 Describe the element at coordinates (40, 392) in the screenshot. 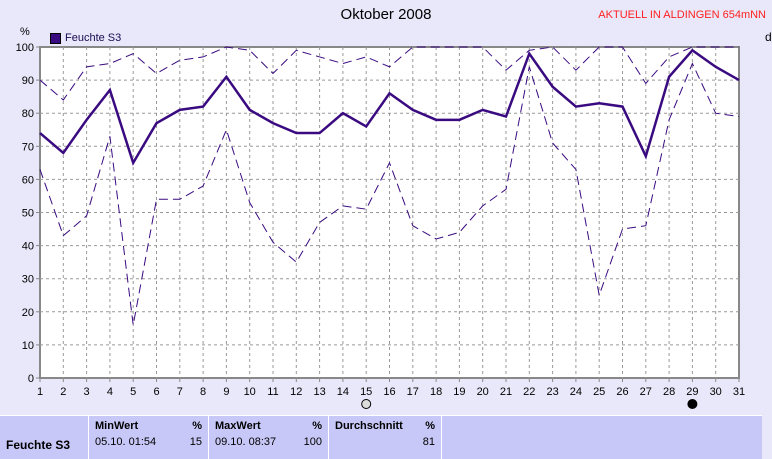

I see `x-tick-label: 1` at that location.